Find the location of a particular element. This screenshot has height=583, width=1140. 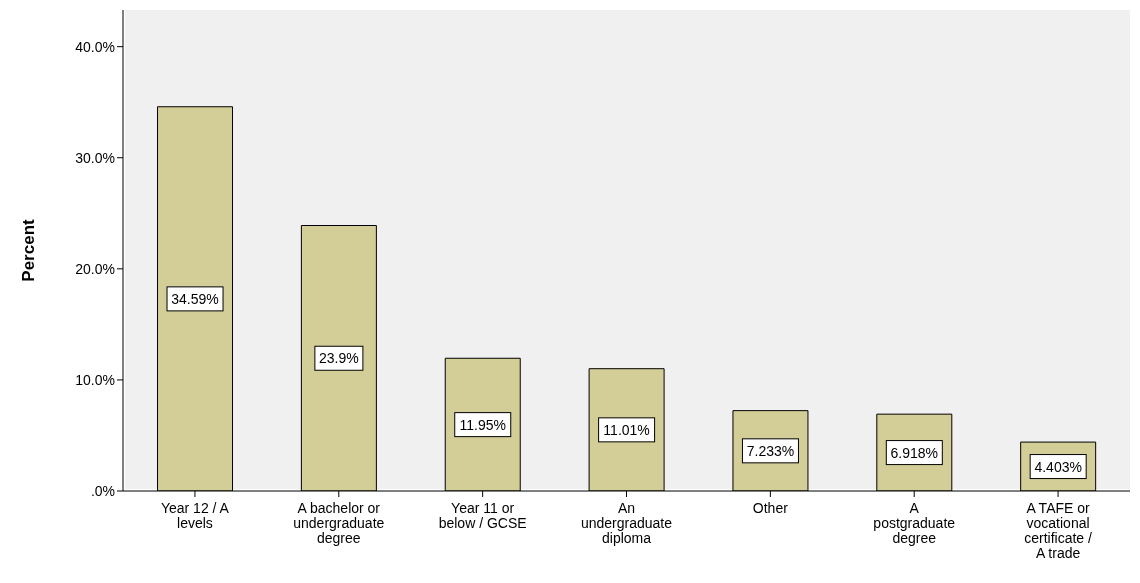

data-label: 11.95% is located at coordinates (482, 424).